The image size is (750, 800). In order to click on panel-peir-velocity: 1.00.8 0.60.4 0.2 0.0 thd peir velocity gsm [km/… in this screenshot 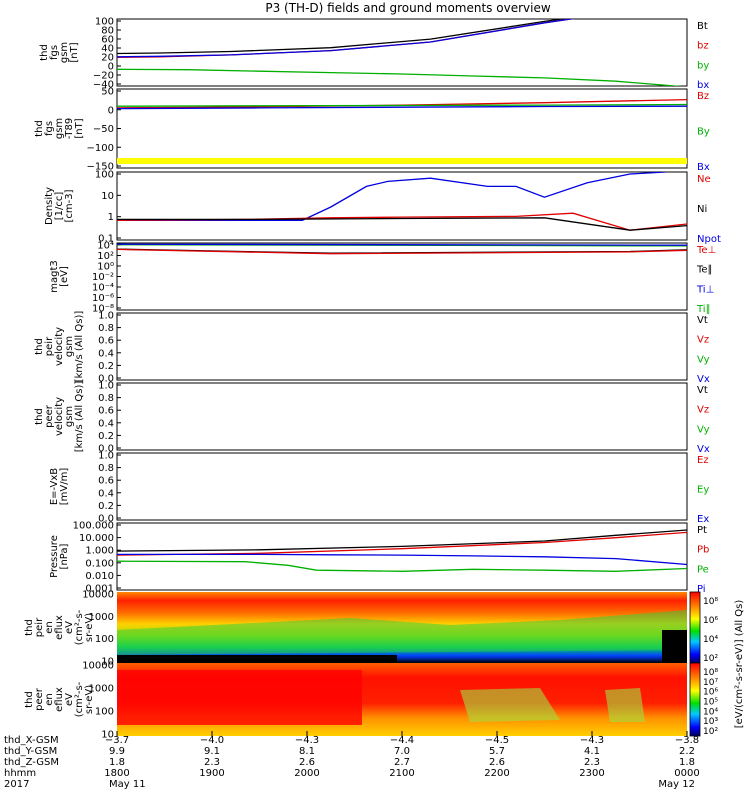, I will do `click(372, 348)`.